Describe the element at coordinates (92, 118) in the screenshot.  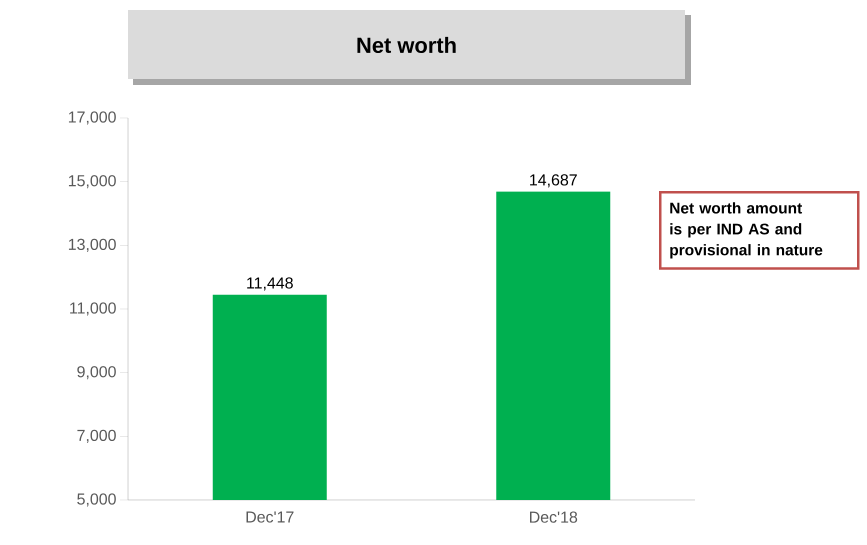
I see `y-tick-label: 17,000` at that location.